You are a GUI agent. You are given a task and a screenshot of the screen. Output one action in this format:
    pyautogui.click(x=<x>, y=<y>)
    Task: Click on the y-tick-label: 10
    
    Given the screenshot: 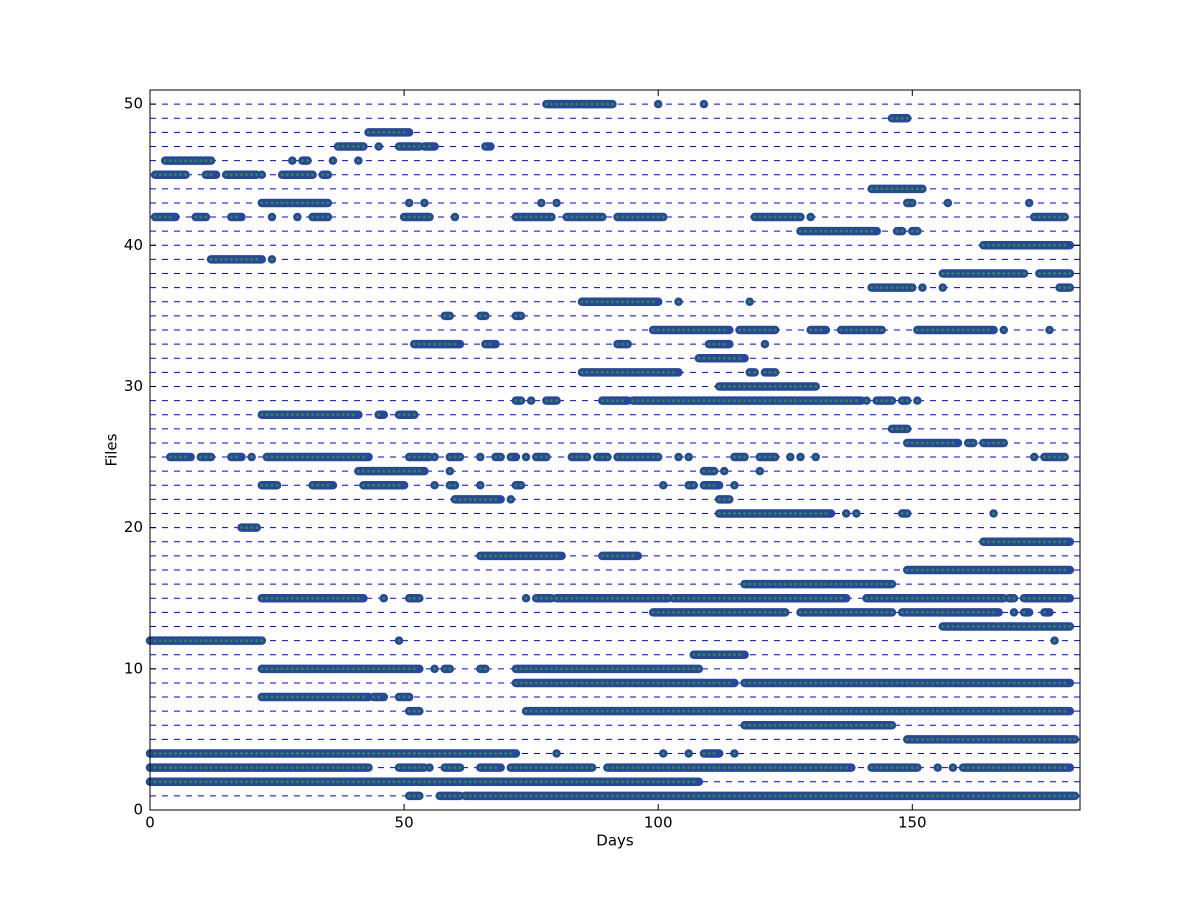 What is the action you would take?
    pyautogui.click(x=133, y=668)
    